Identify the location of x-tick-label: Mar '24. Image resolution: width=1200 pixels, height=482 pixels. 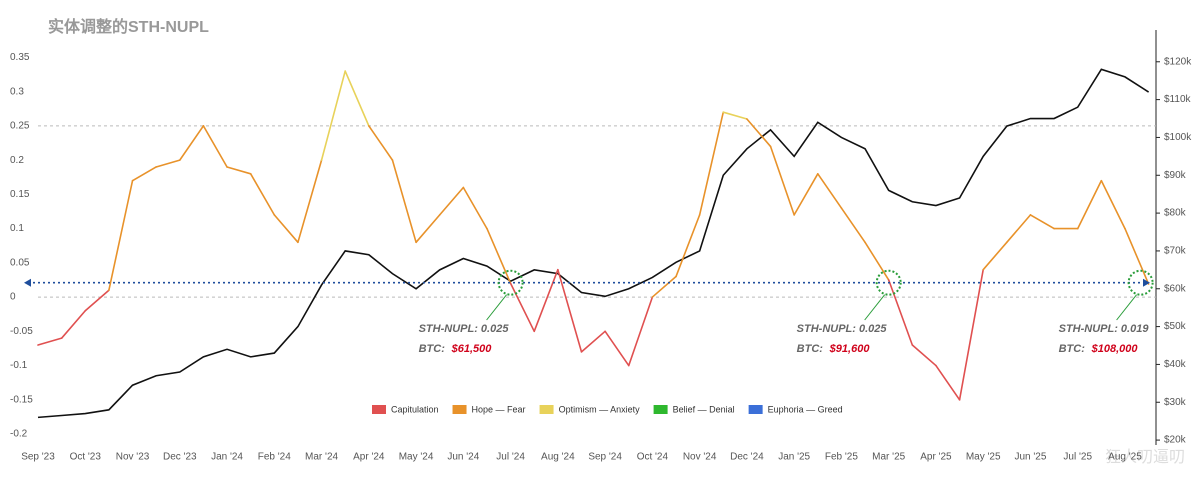
(321, 457).